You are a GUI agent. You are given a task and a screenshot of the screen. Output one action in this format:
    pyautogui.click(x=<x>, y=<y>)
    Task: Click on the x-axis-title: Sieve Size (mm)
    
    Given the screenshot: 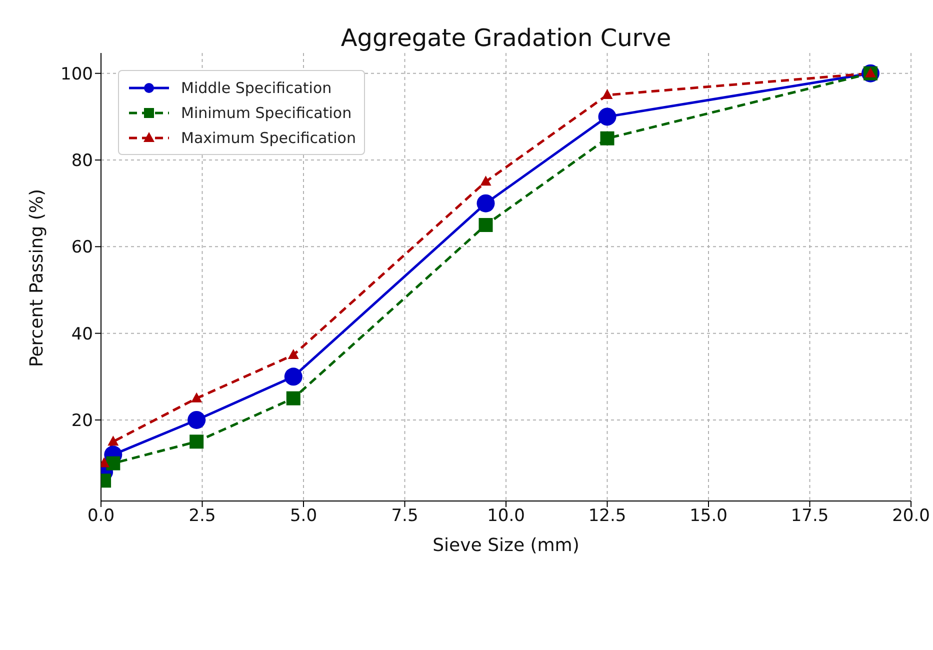 What is the action you would take?
    pyautogui.click(x=506, y=545)
    